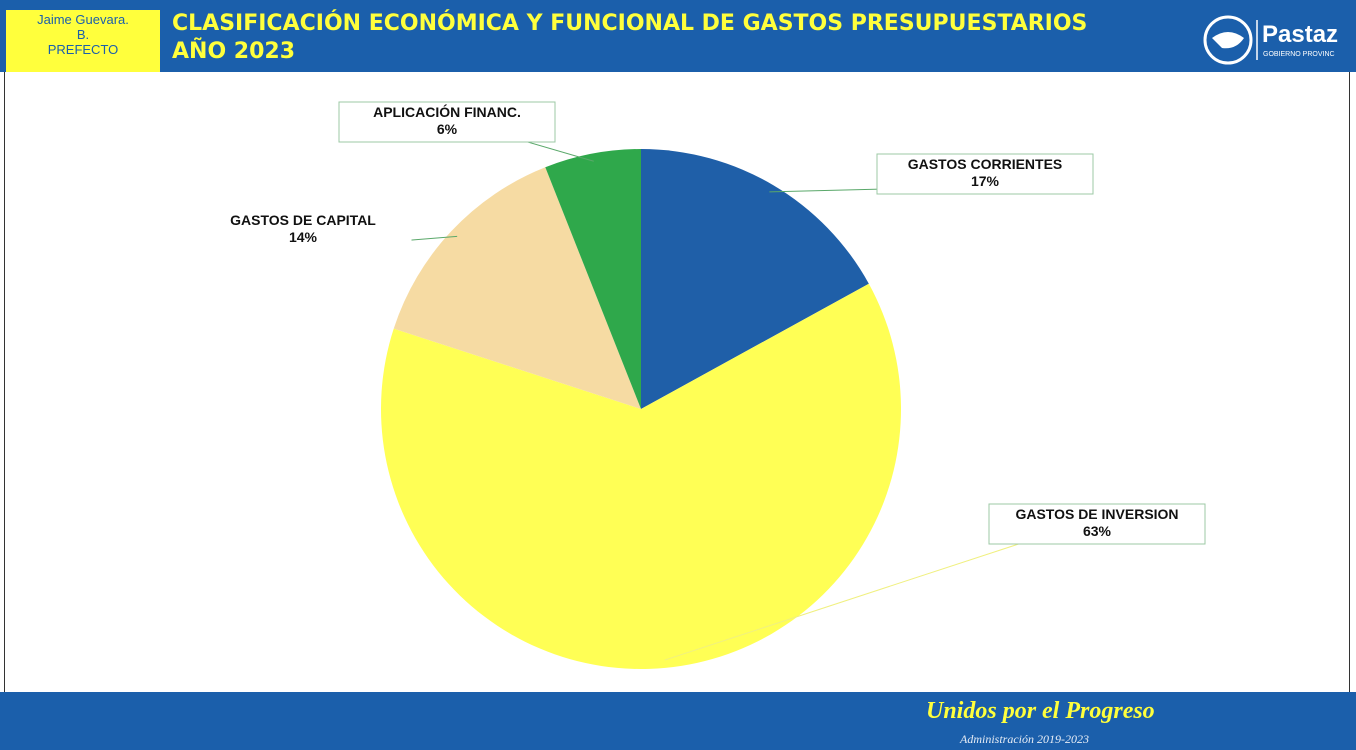 The height and width of the screenshot is (750, 1356). What do you see at coordinates (1024, 739) in the screenshot?
I see `administration: Administración 2019-2023` at bounding box center [1024, 739].